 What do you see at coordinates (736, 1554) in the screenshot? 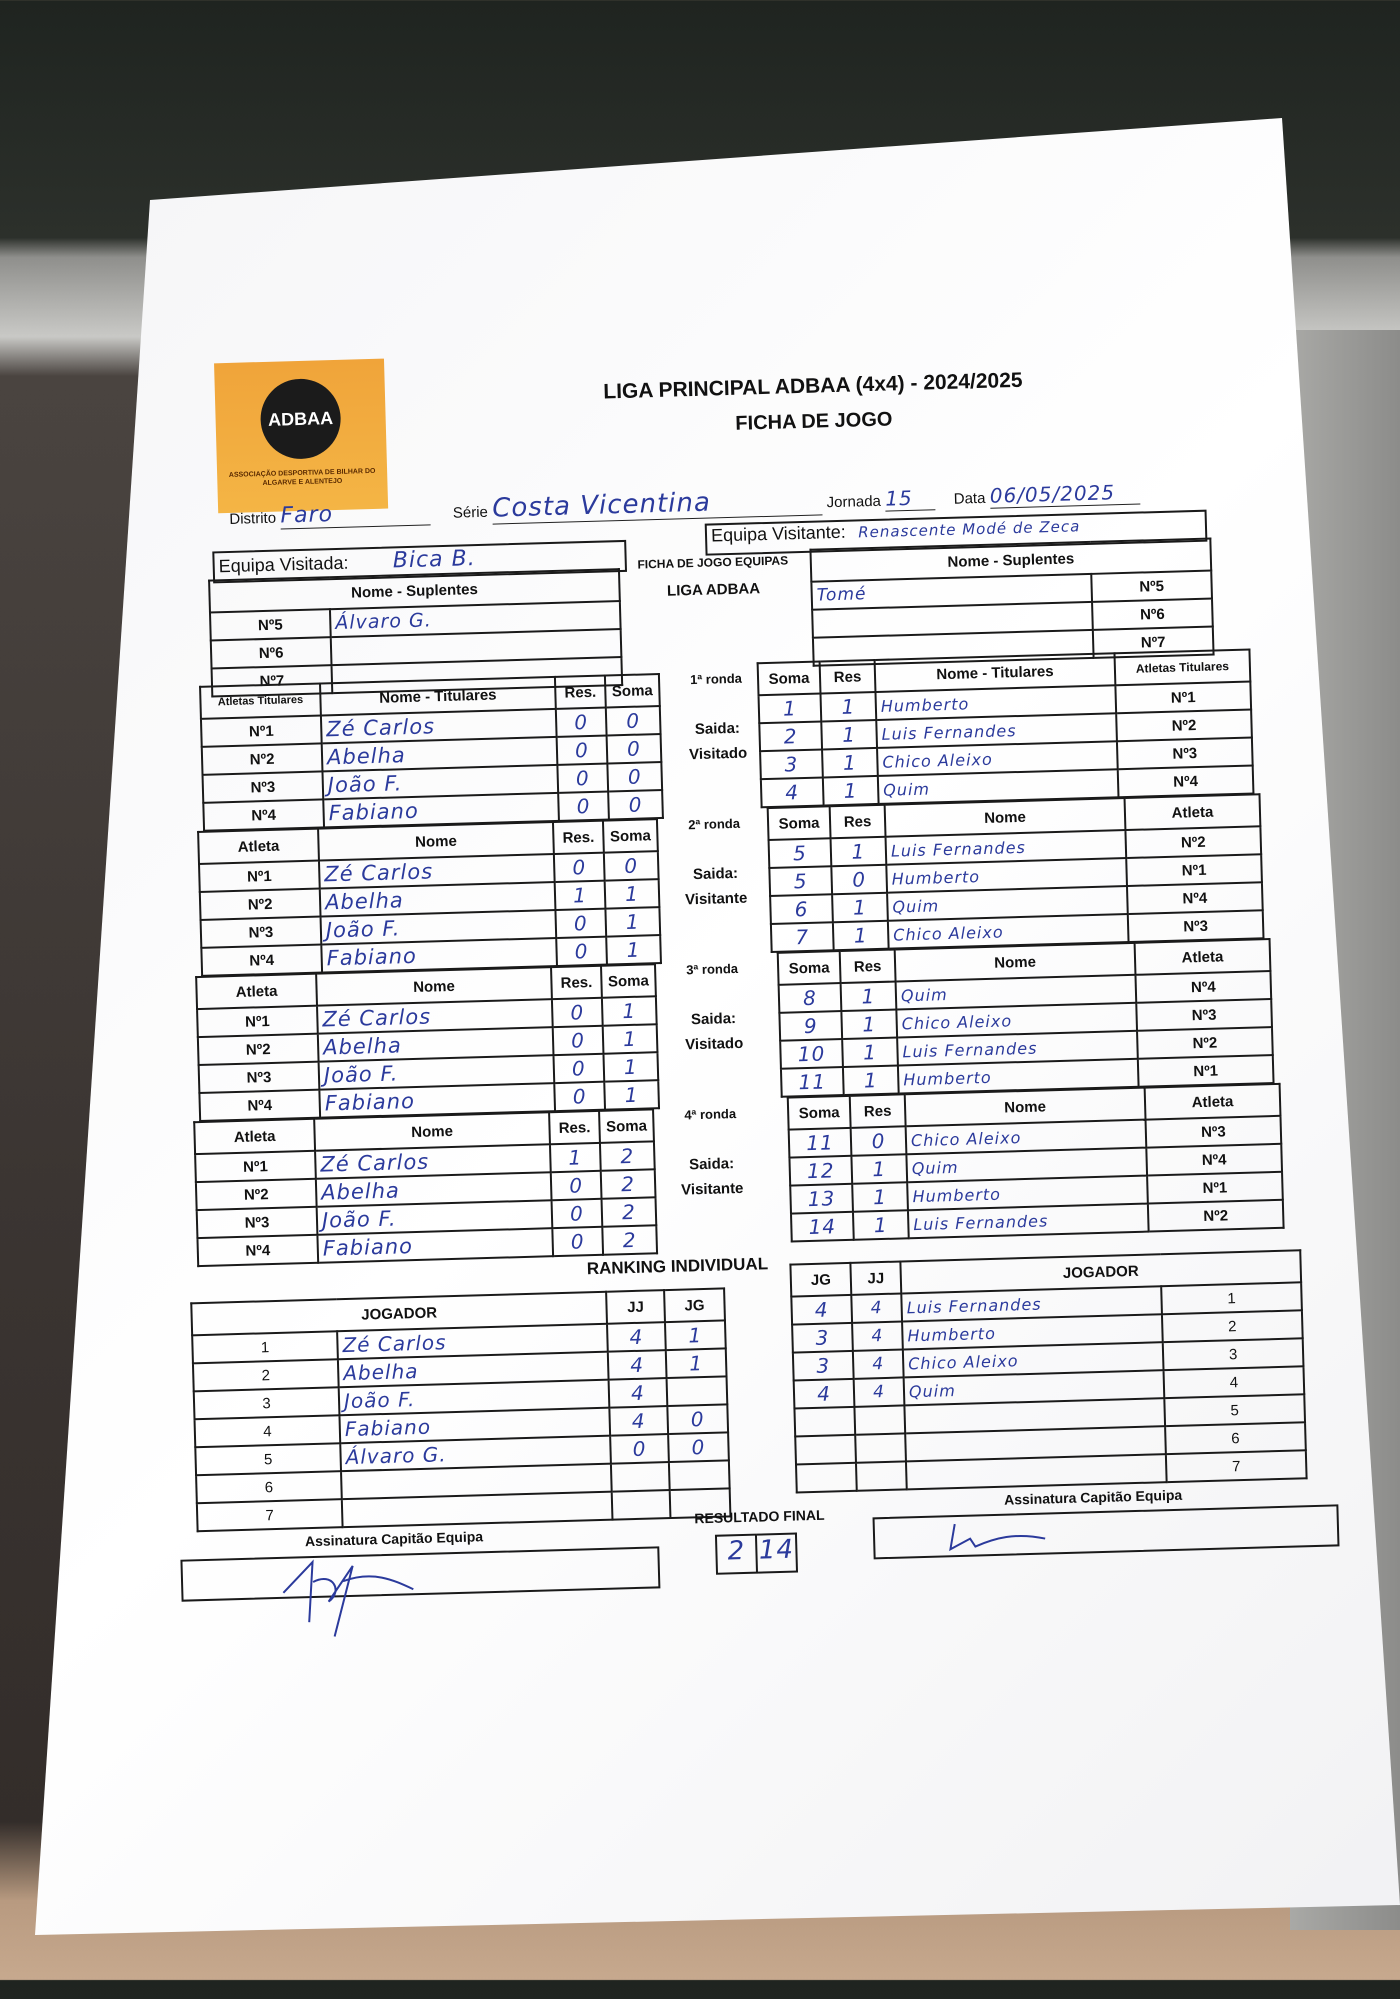
I see `result-home: 2` at bounding box center [736, 1554].